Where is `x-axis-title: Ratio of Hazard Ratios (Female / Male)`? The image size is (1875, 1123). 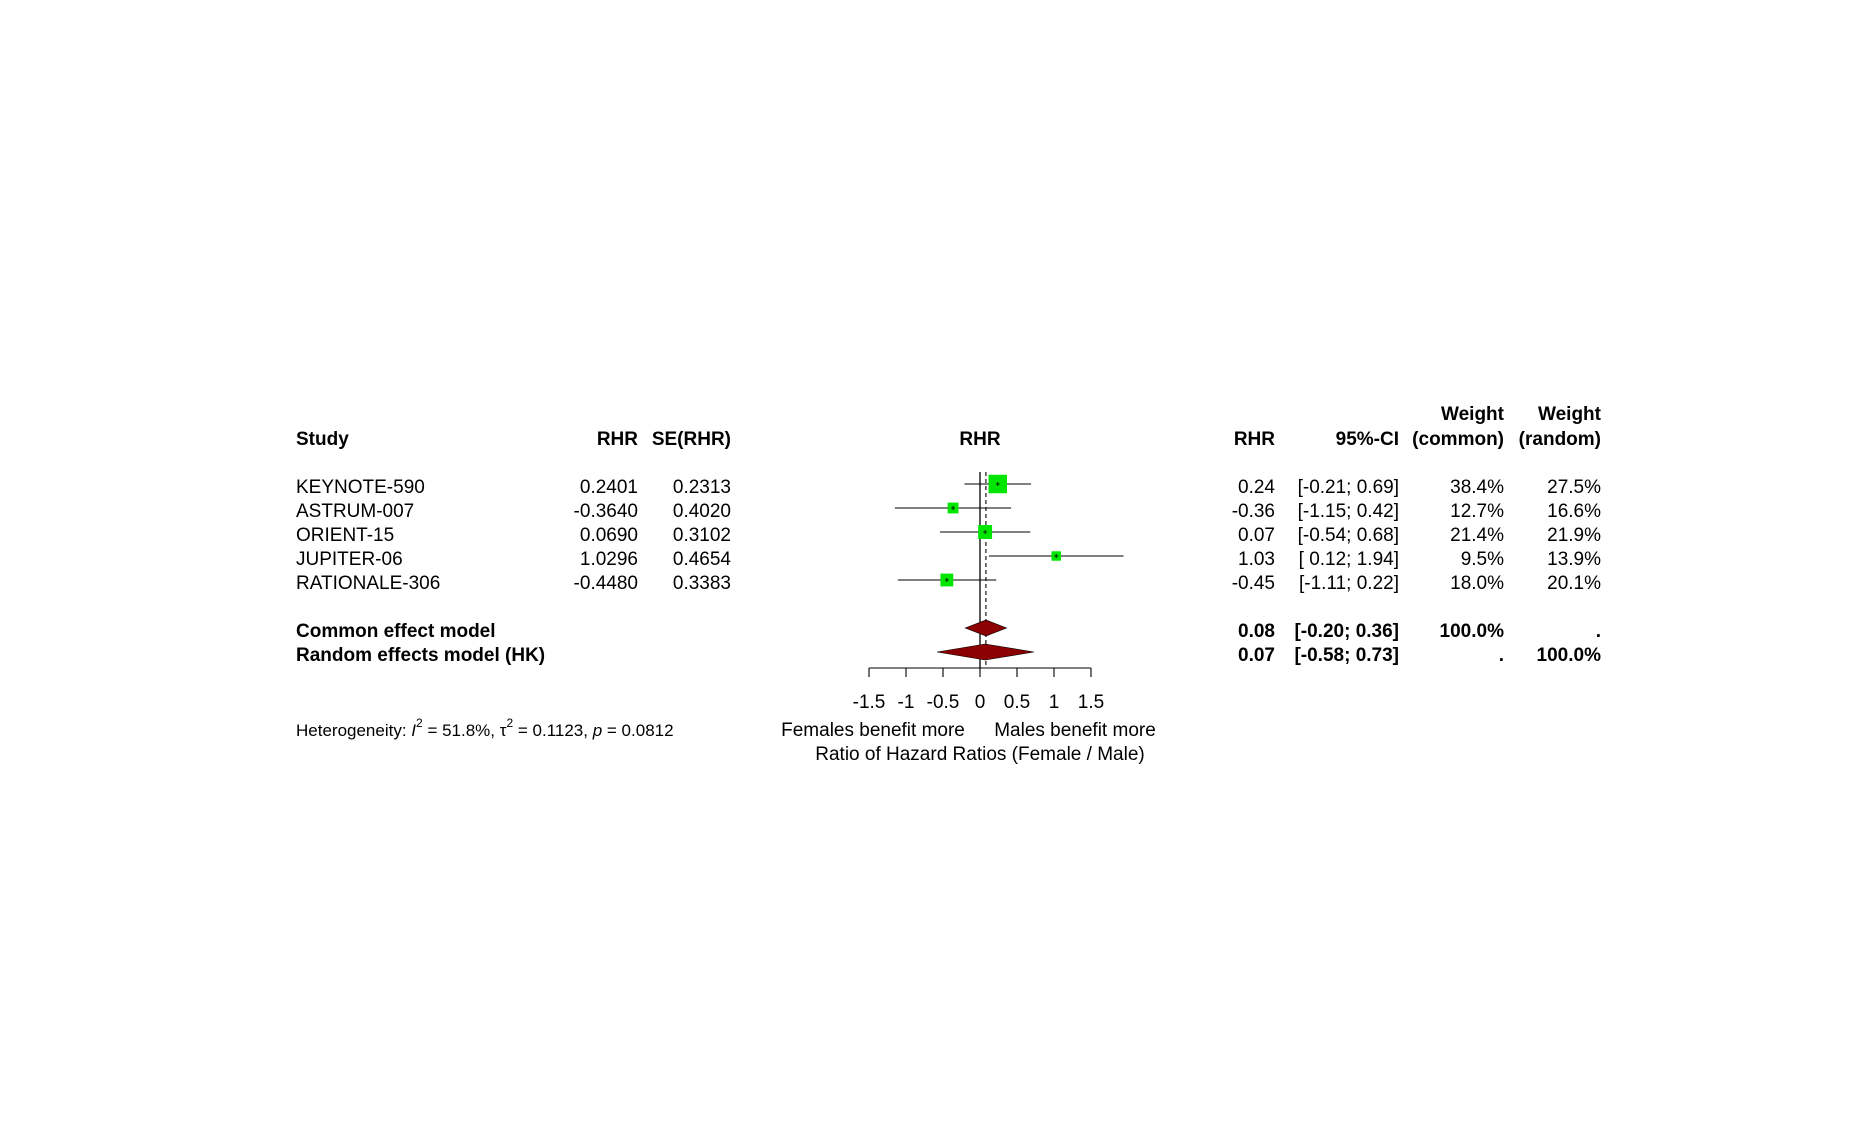
x-axis-title: Ratio of Hazard Ratios (Female / Male) is located at coordinates (979, 754).